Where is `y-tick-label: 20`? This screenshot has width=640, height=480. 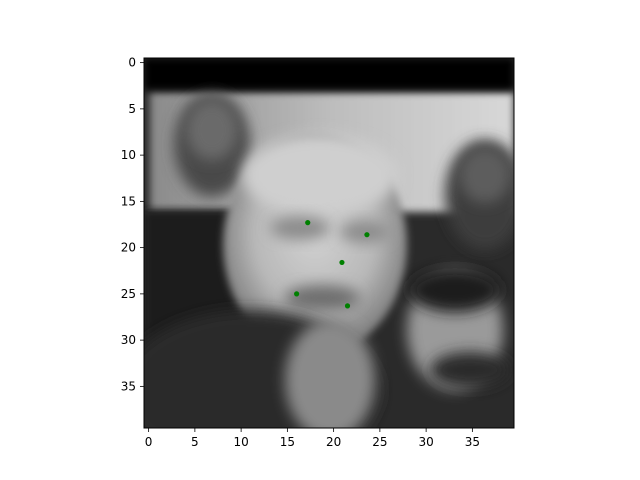
y-tick-label: 20 is located at coordinates (128, 248).